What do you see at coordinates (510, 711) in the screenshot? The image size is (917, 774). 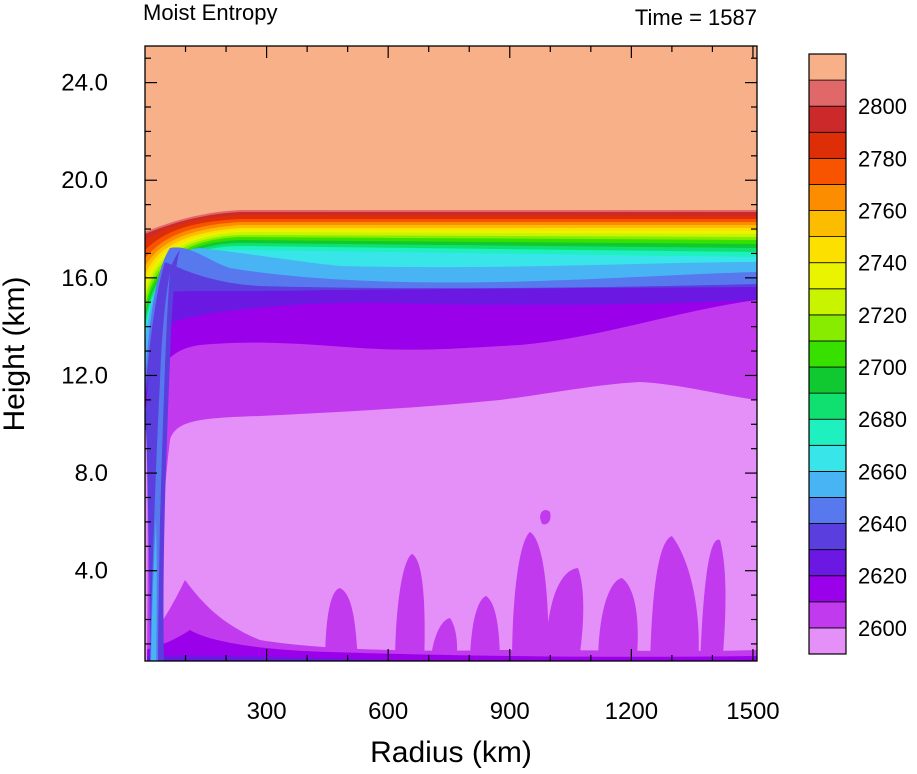 I see `x-tick-label-900: 900` at bounding box center [510, 711].